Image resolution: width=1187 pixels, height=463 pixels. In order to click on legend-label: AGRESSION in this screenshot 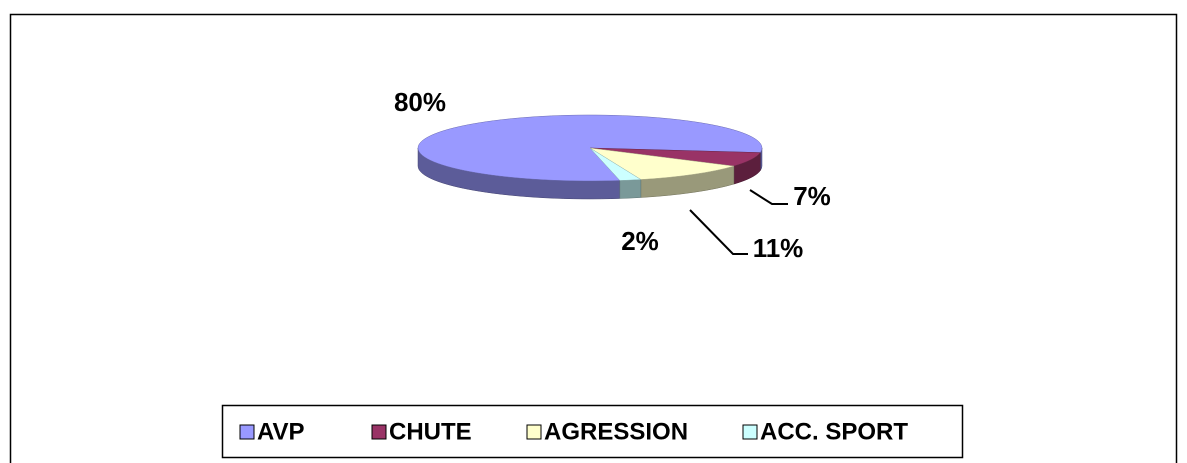, I will do `click(616, 431)`.